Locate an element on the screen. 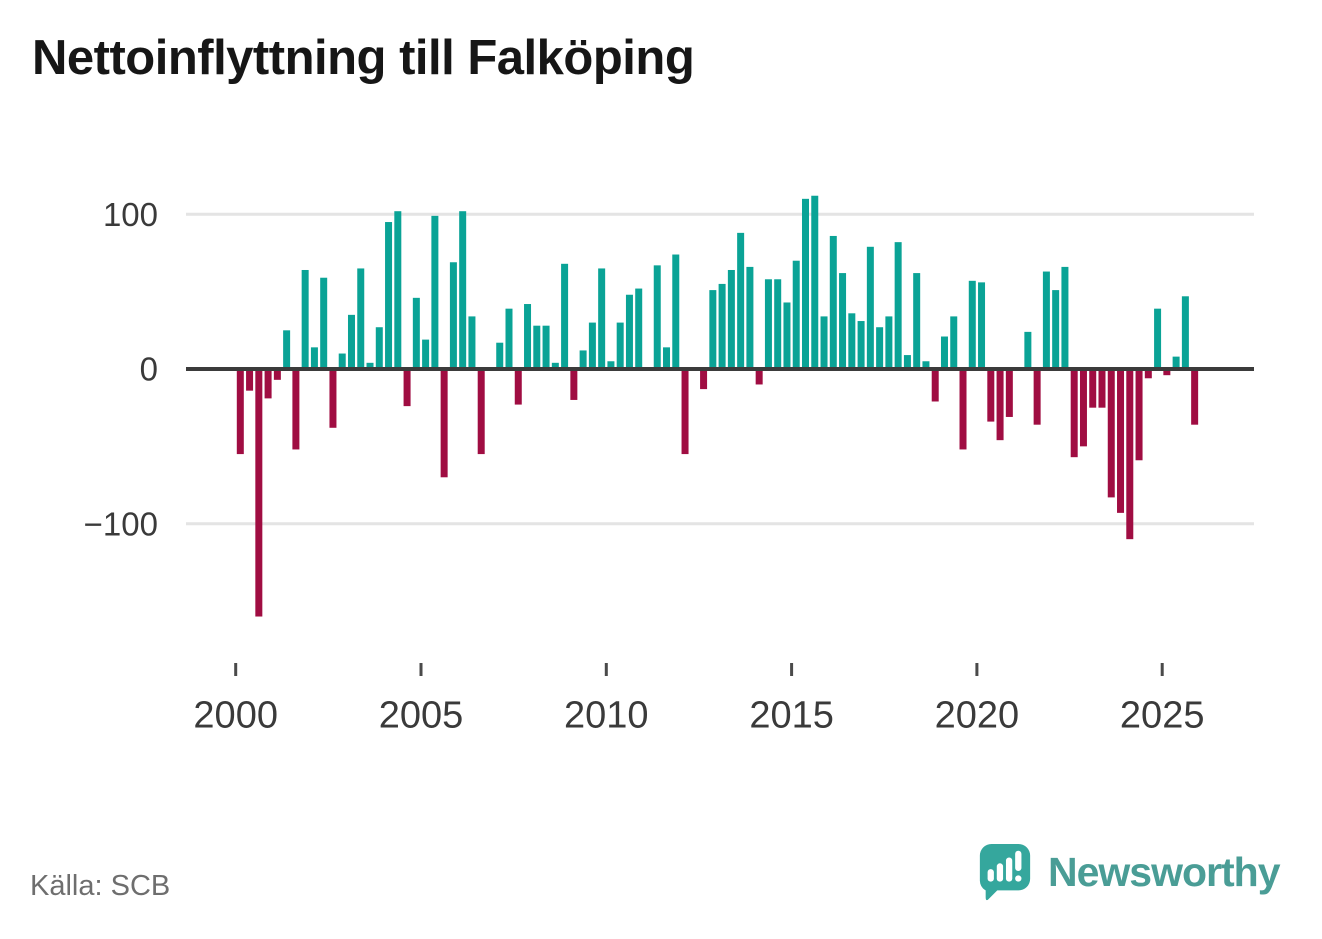  bar-2025Q2 is located at coordinates (1176, 362).